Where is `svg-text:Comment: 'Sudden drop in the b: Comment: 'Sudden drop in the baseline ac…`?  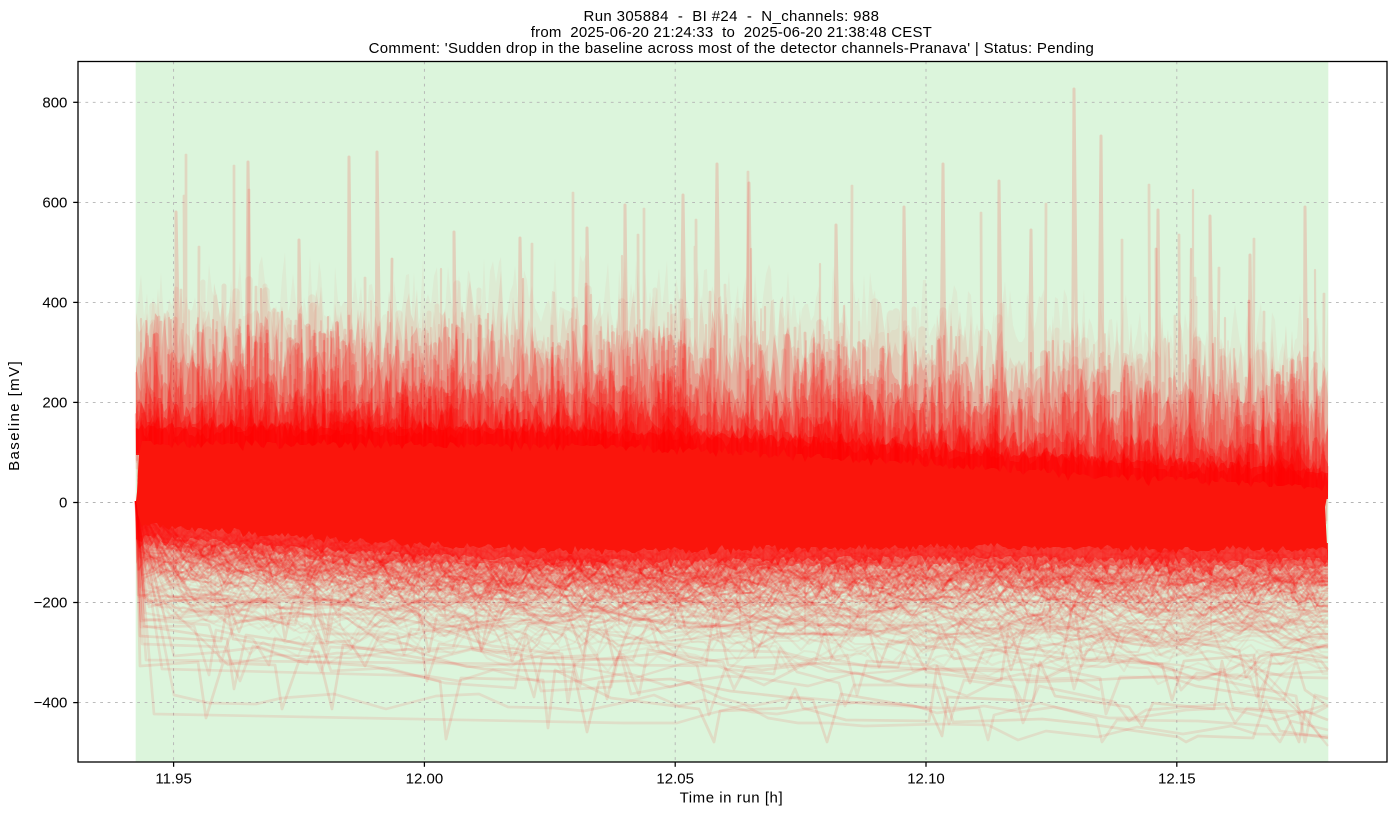 svg-text:Comment: 'Sudden drop in the b: Comment: 'Sudden drop in the baseline ac… is located at coordinates (732, 48).